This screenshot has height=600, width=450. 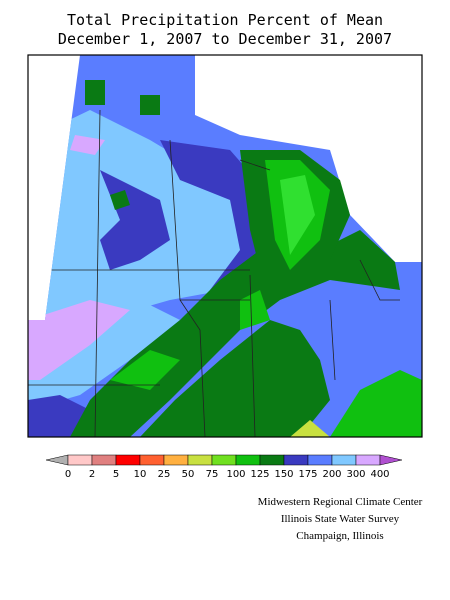 I want to click on legend-label: 400, so click(x=379, y=474).